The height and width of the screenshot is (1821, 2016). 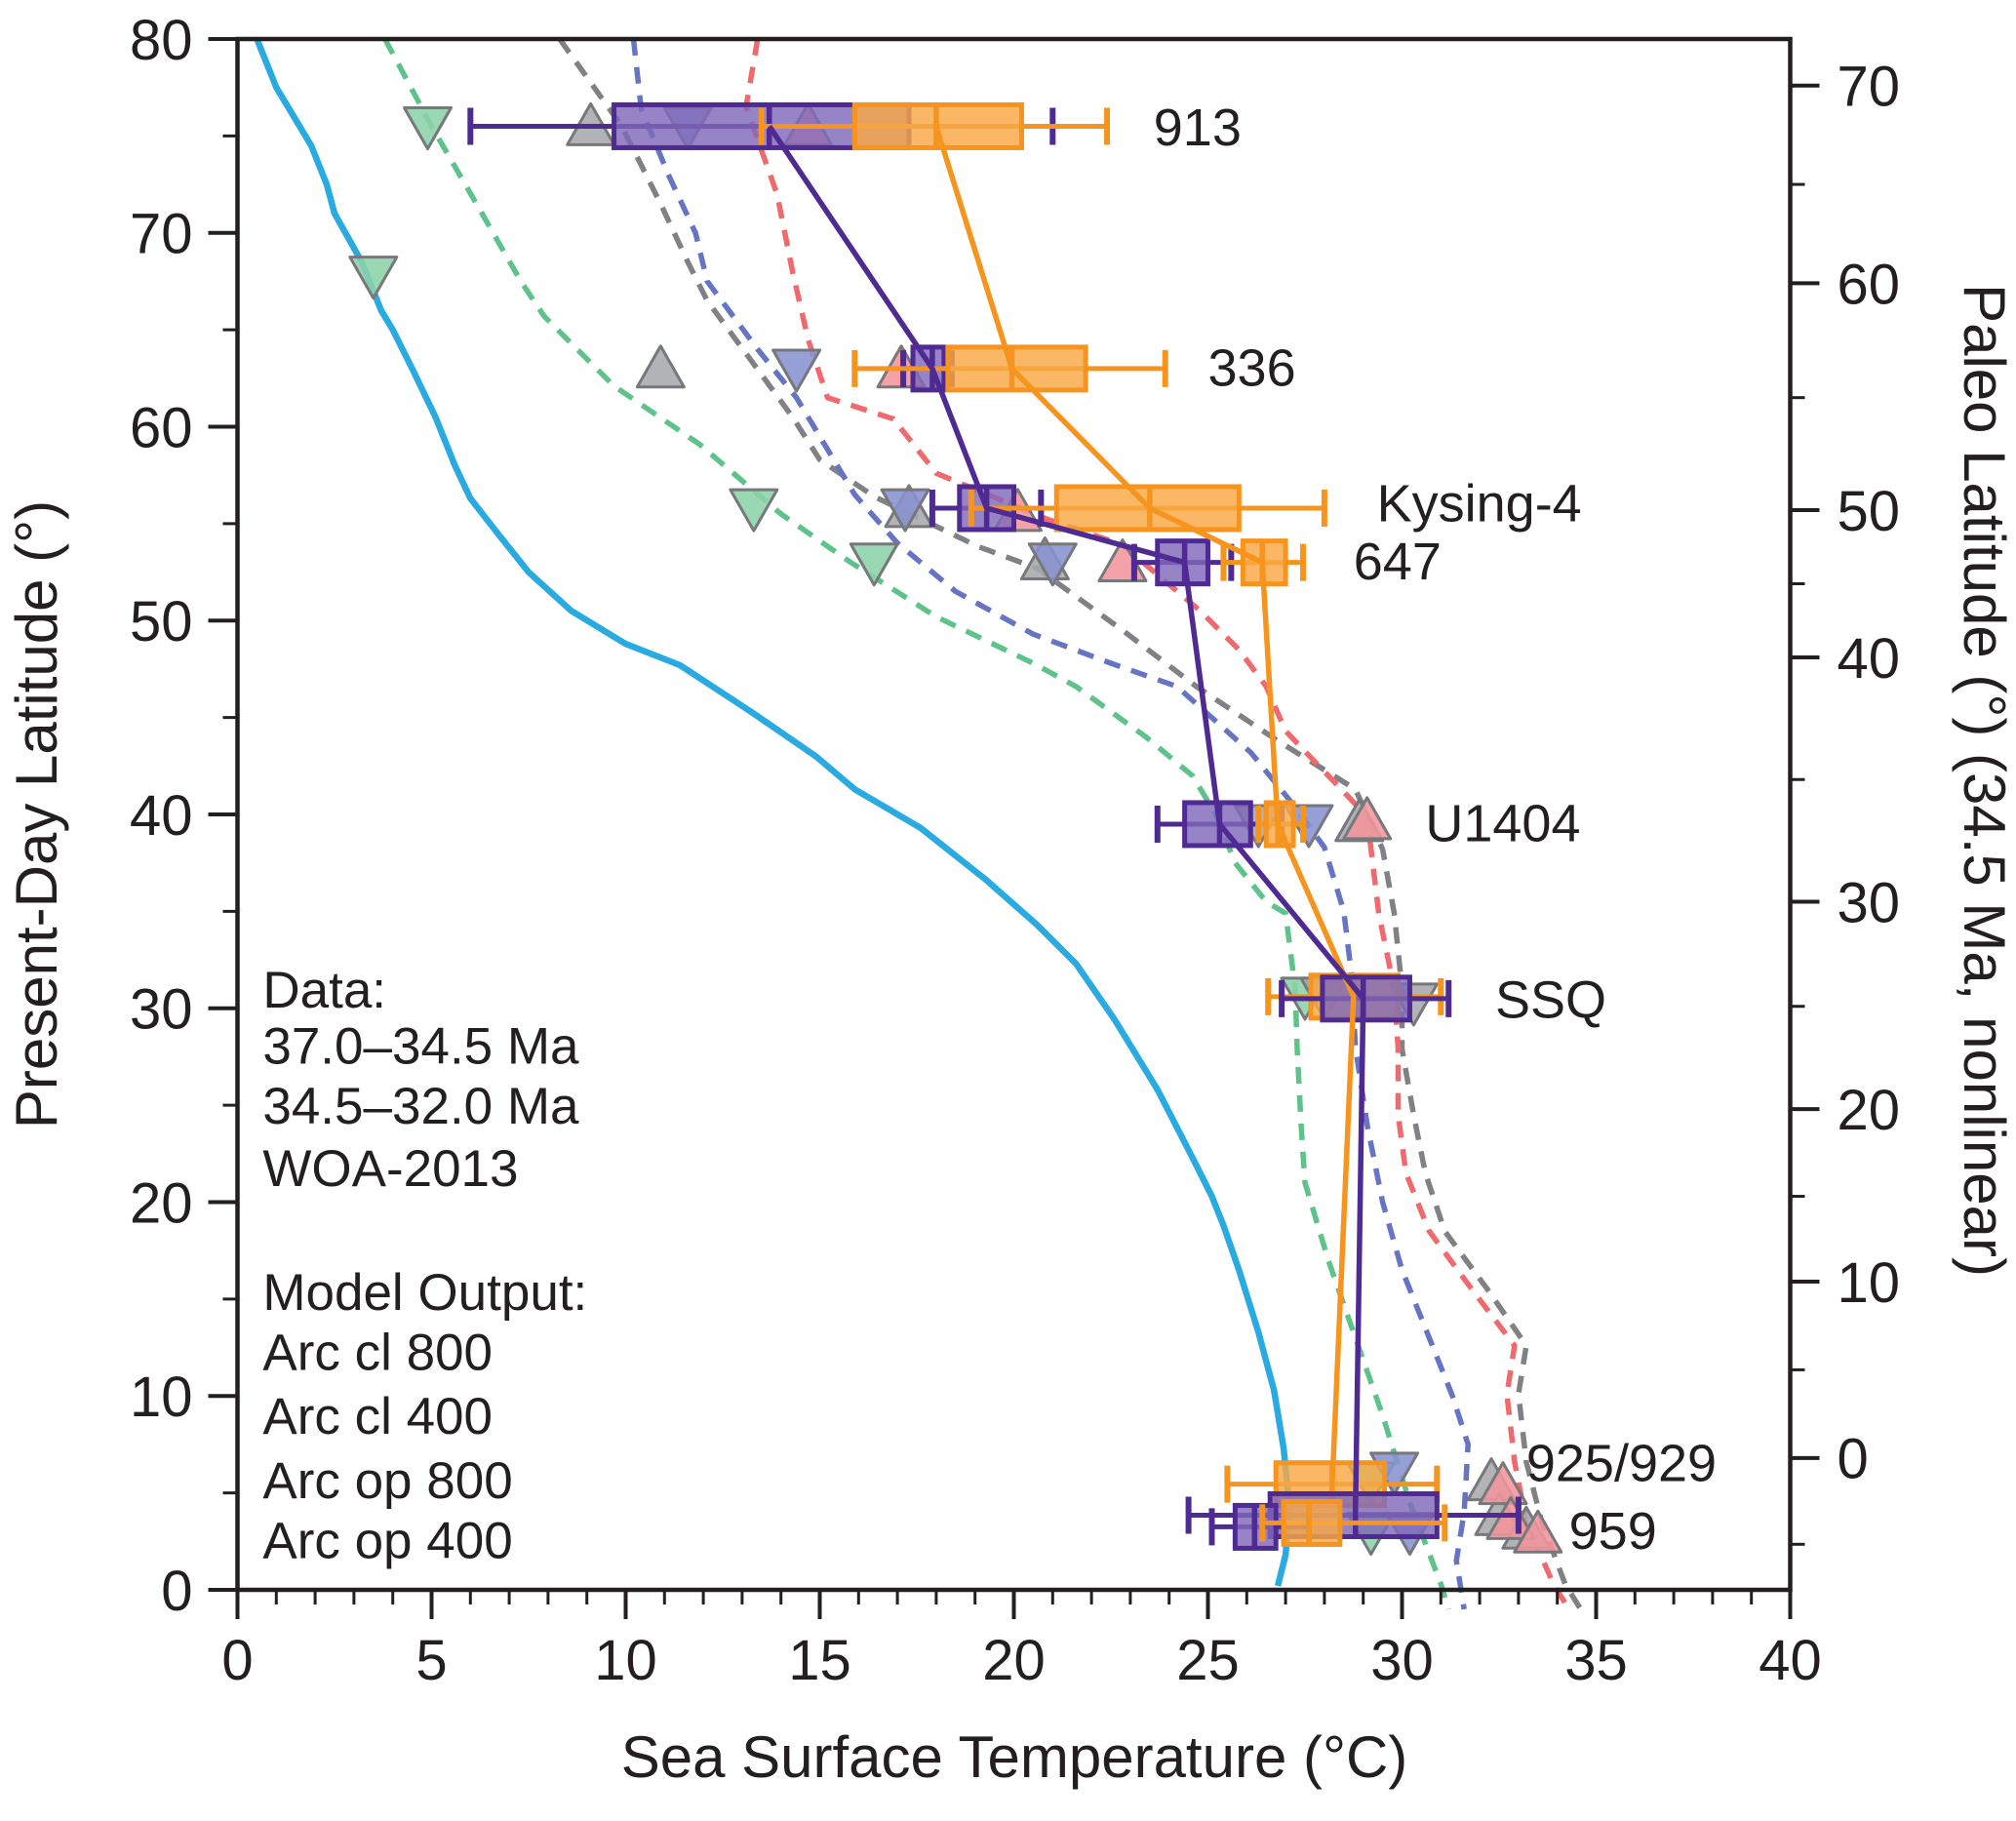 What do you see at coordinates (161, 1398) in the screenshot?
I see `y-tick-label: 10` at bounding box center [161, 1398].